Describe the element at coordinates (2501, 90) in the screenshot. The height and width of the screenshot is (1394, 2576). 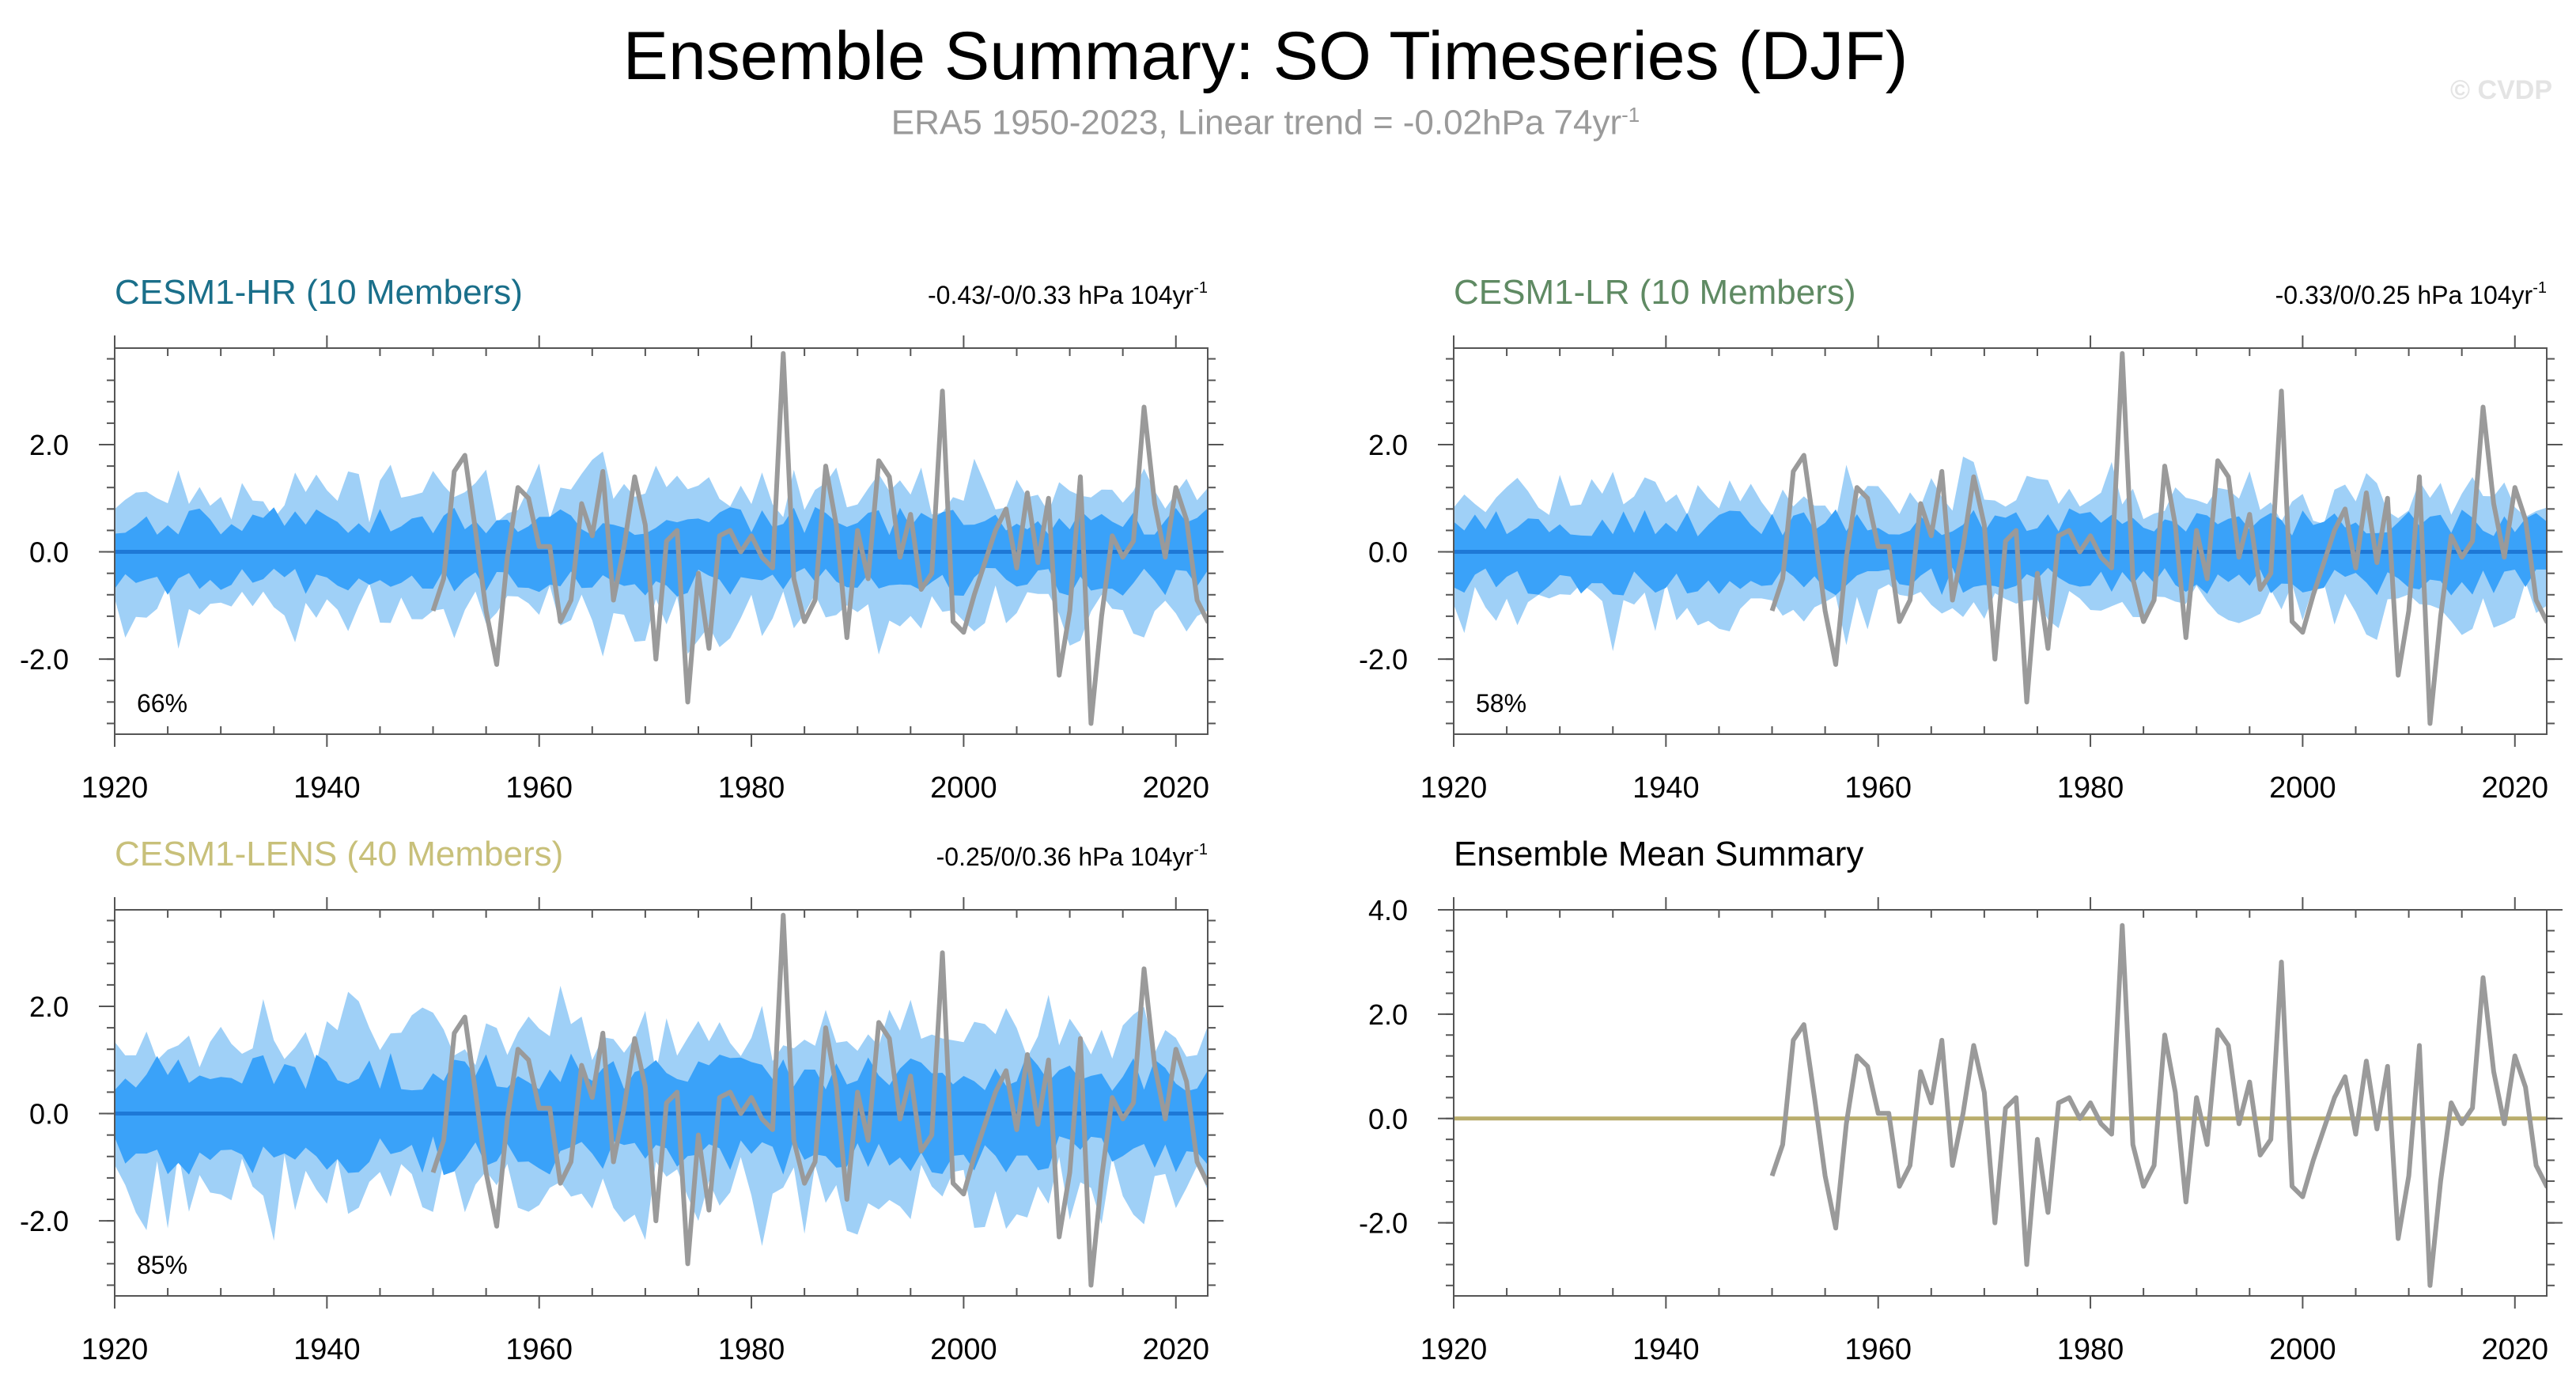
I see `cvdp-watermark: © CVDP` at that location.